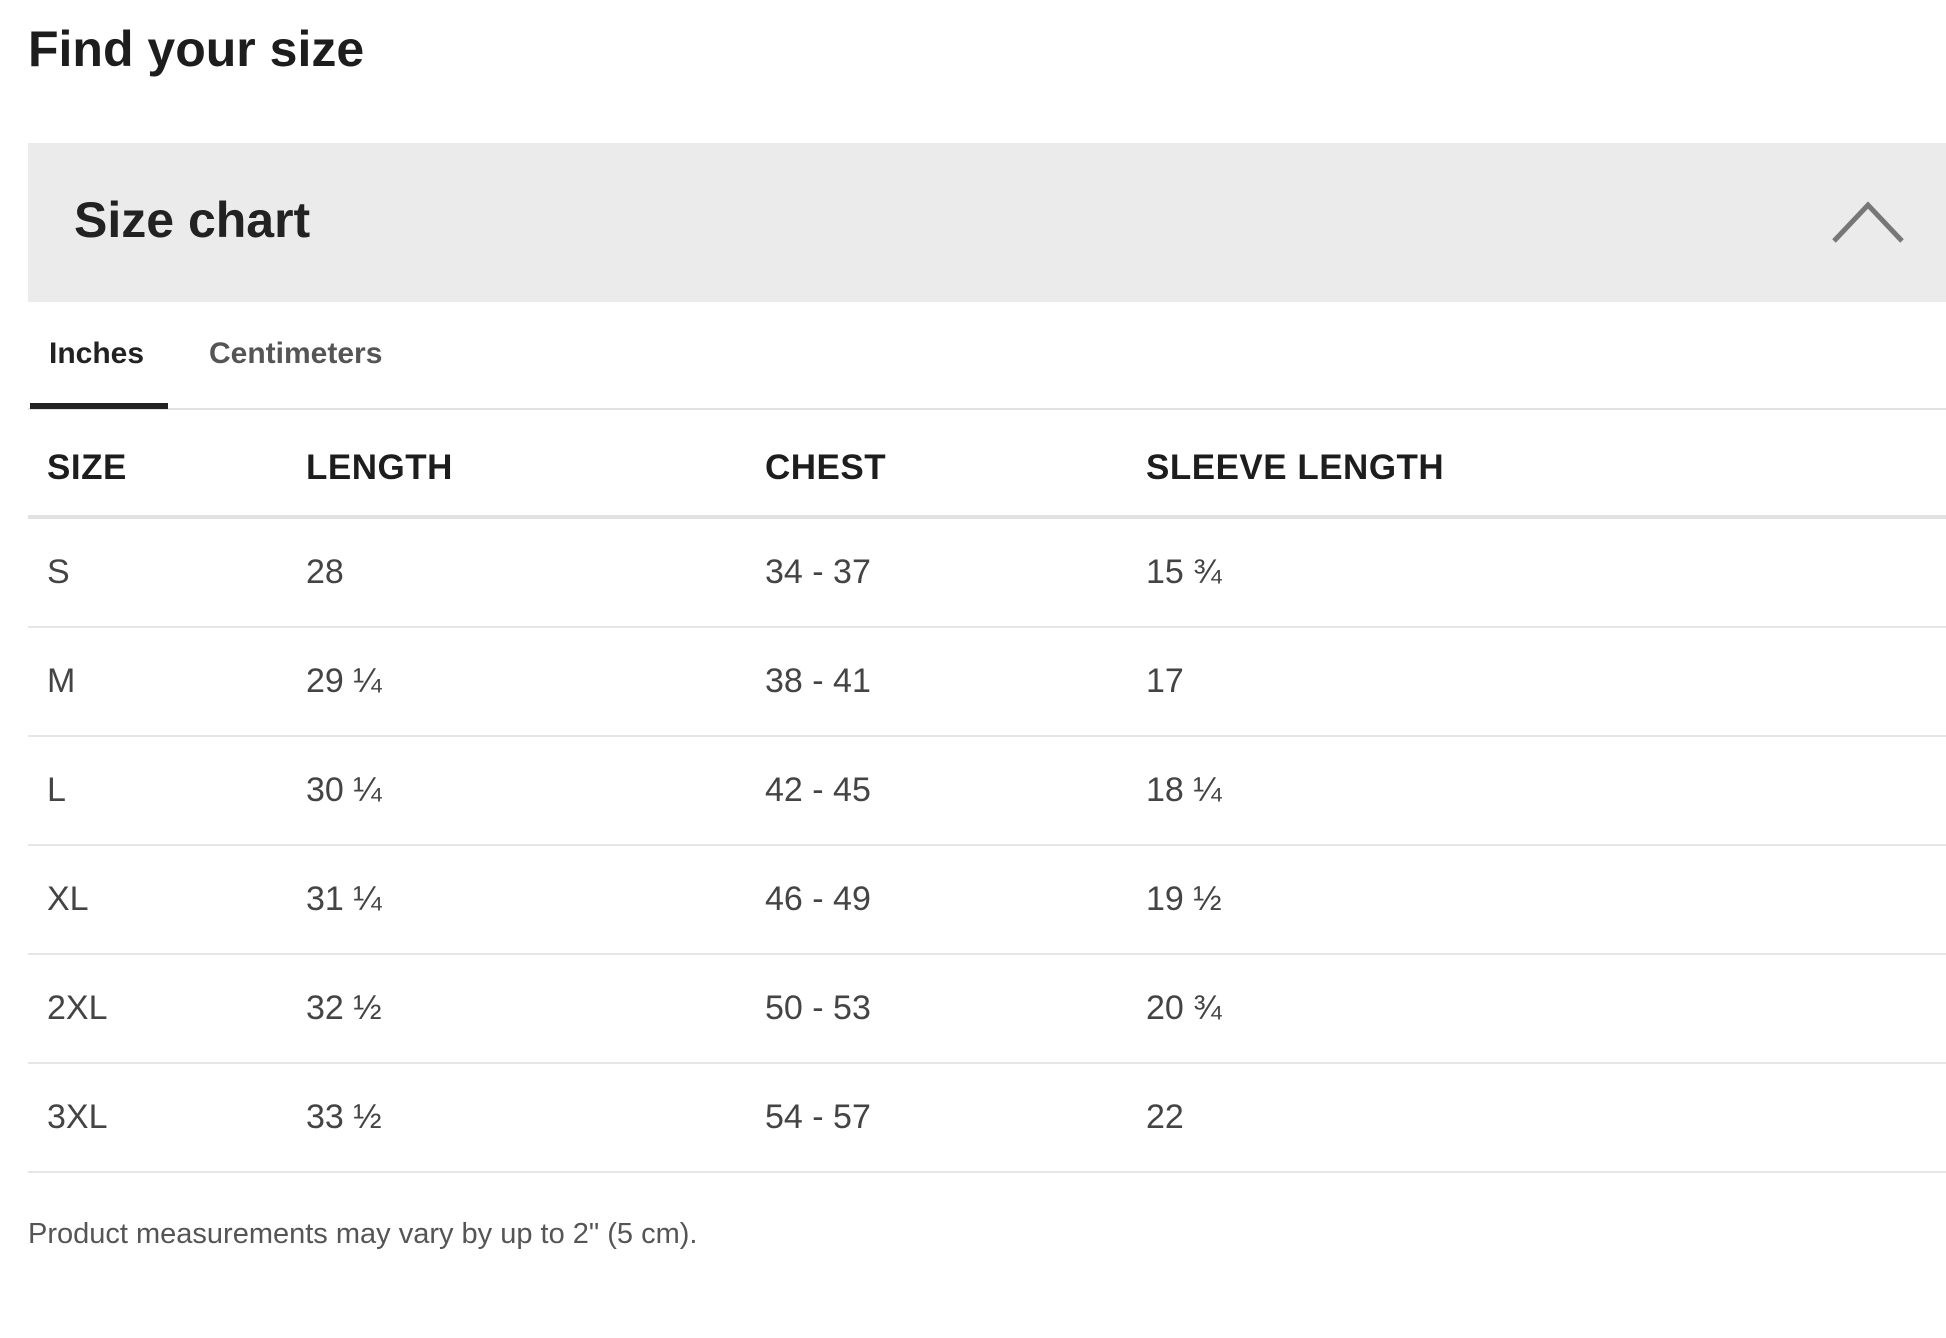 The height and width of the screenshot is (1338, 1946). What do you see at coordinates (1546, 572) in the screenshot?
I see `cell-sleeve-length: 15 ¾` at bounding box center [1546, 572].